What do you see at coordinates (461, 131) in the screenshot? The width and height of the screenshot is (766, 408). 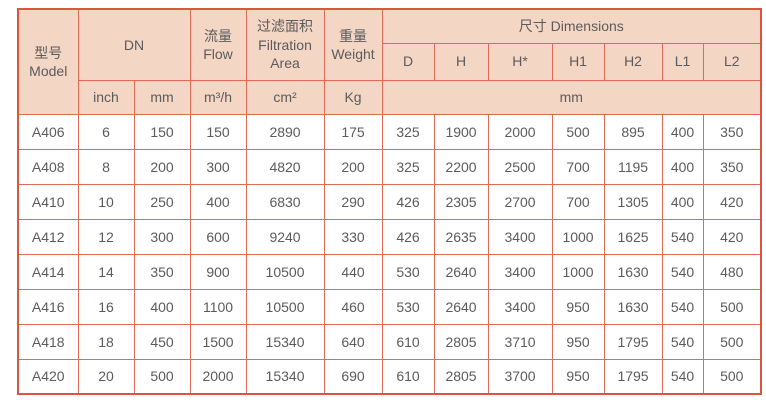 I see `value-cell: 1900` at bounding box center [461, 131].